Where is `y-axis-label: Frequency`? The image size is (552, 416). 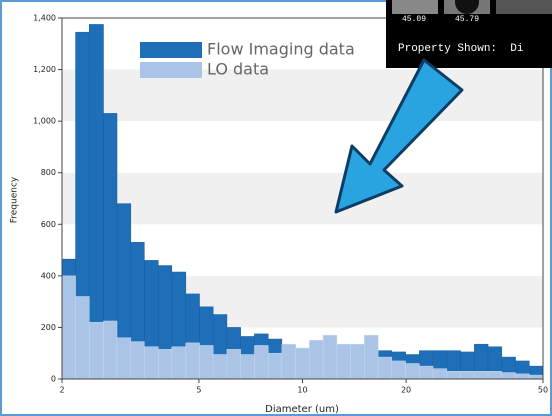 y-axis-label: Frequency is located at coordinates (15, 199).